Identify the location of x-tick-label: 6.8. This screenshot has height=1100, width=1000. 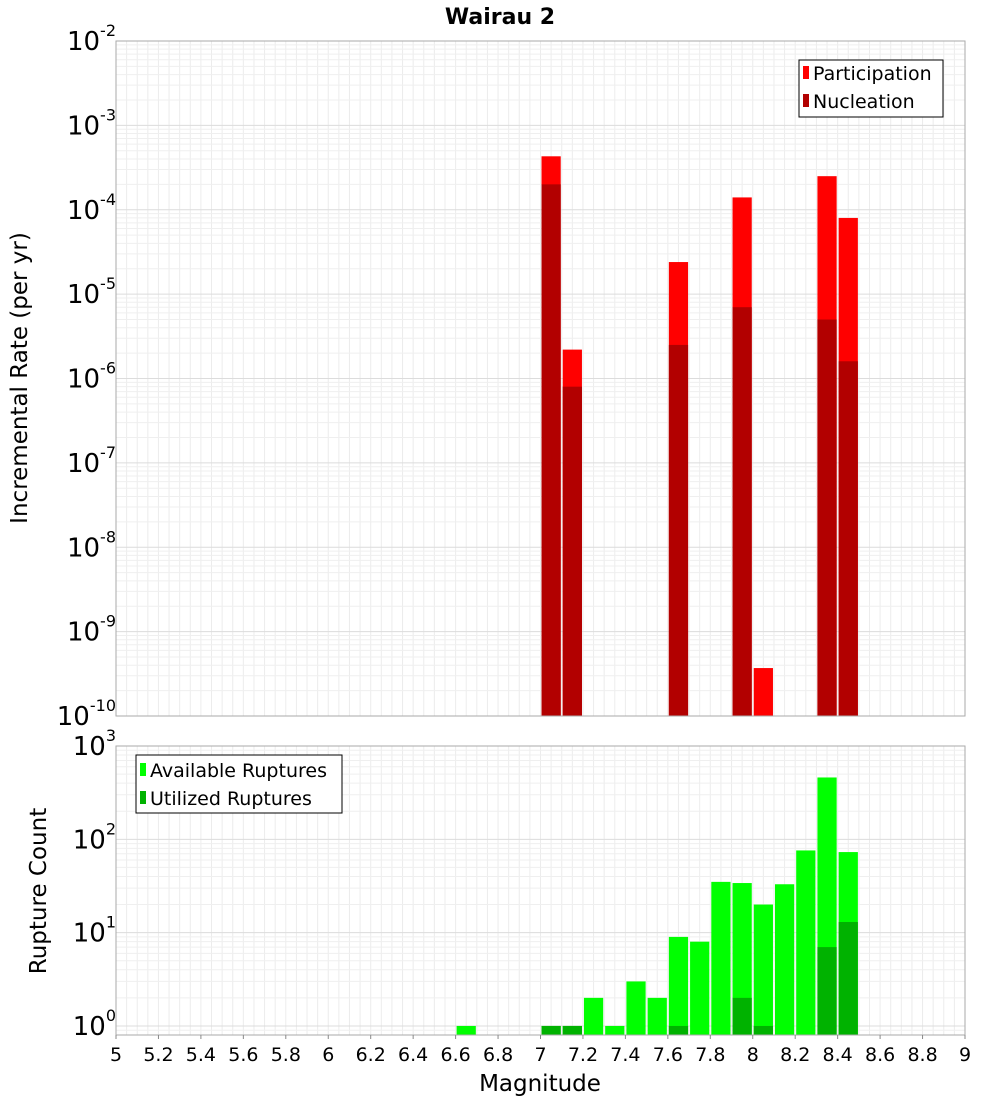
(498, 1055).